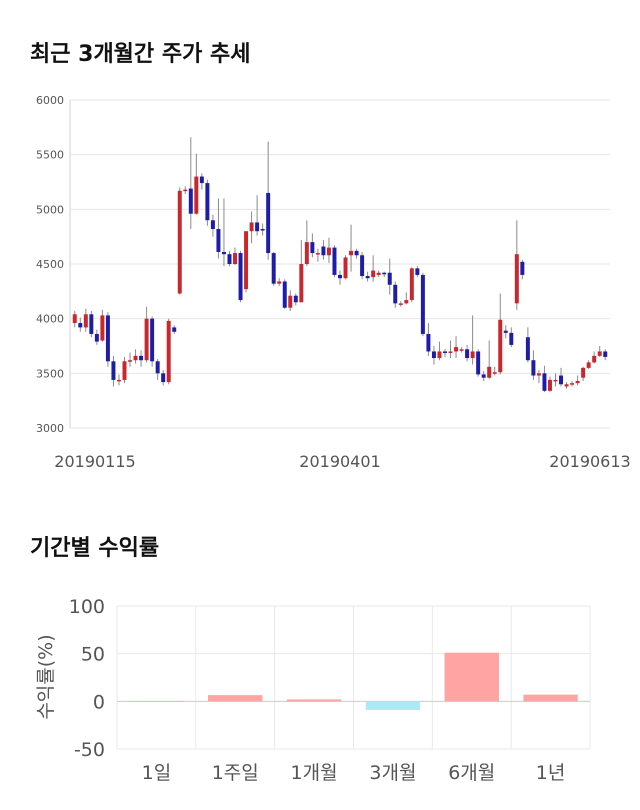  What do you see at coordinates (339, 461) in the screenshot?
I see `x-tick-label: 20190401` at bounding box center [339, 461].